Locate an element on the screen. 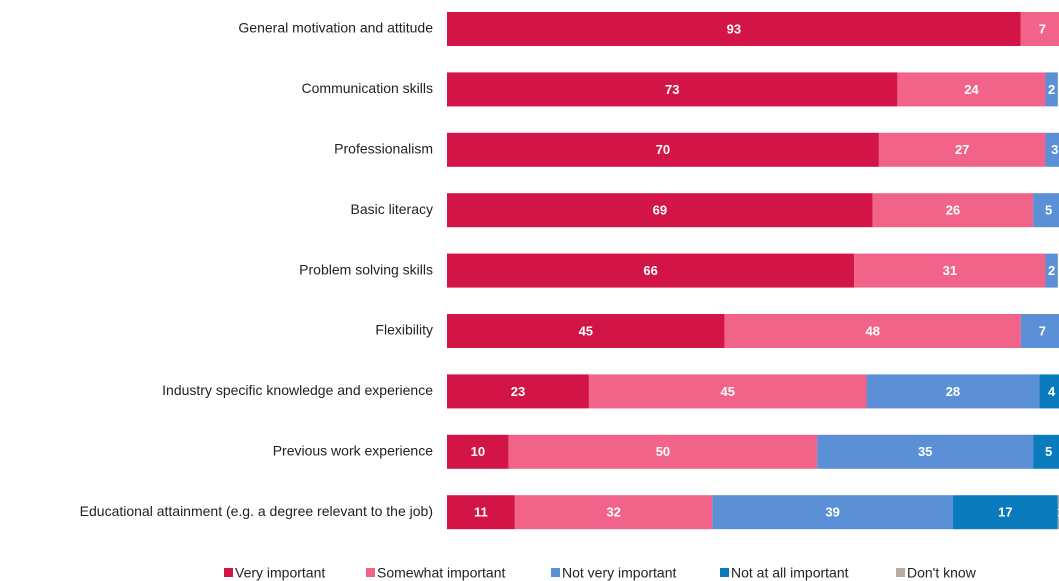 This screenshot has width=1059, height=581. category-label: Previous work experience is located at coordinates (353, 451).